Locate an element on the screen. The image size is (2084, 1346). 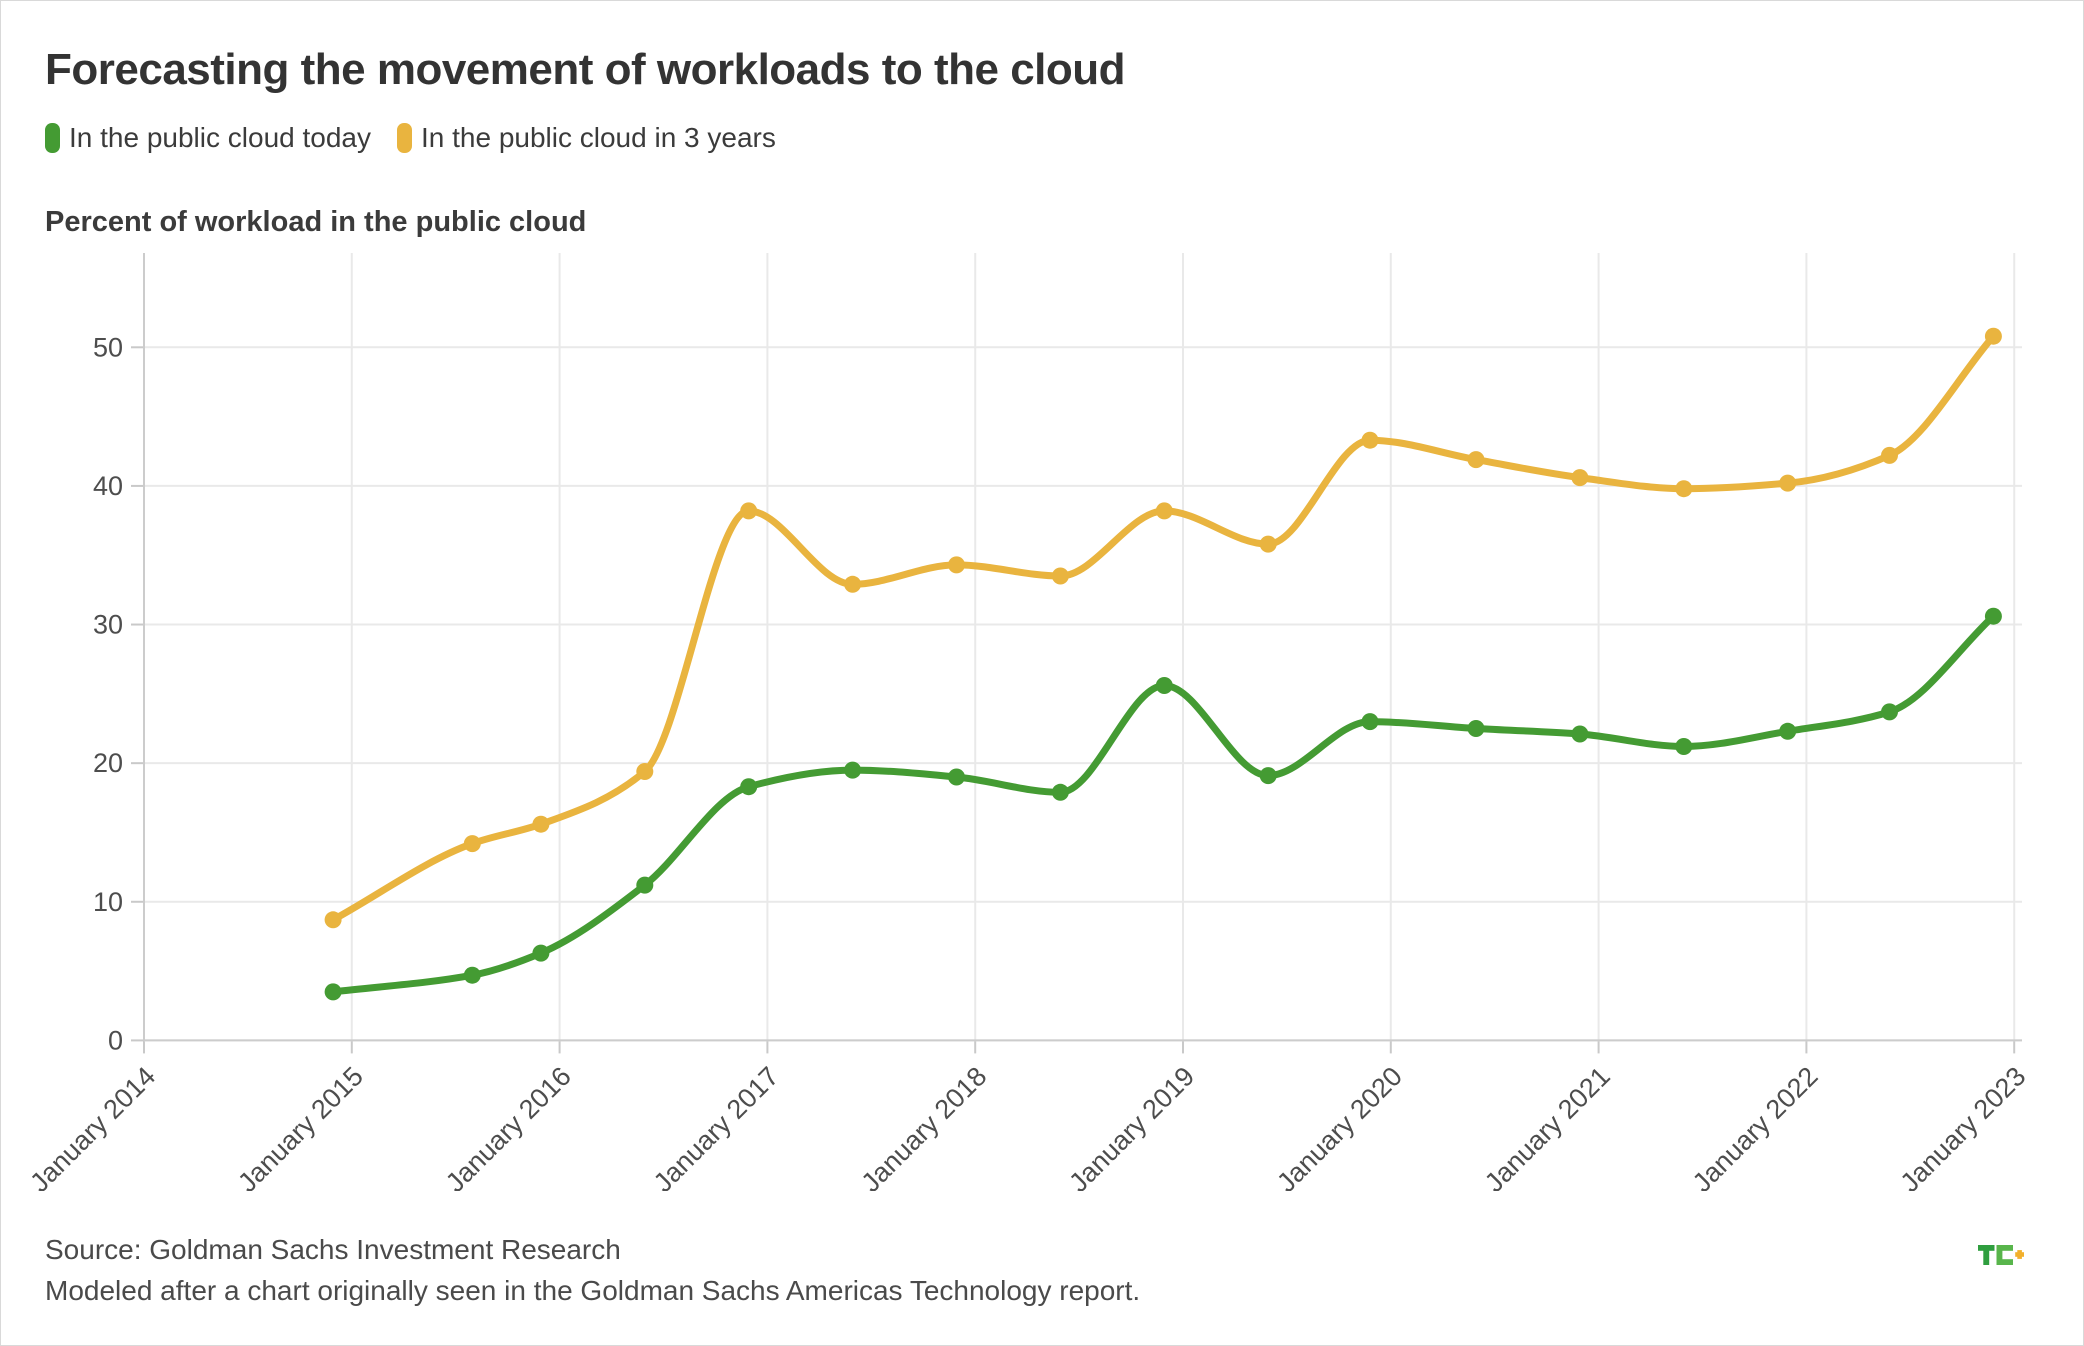
x-tick-label: January 2022 is located at coordinates (1755, 1126).